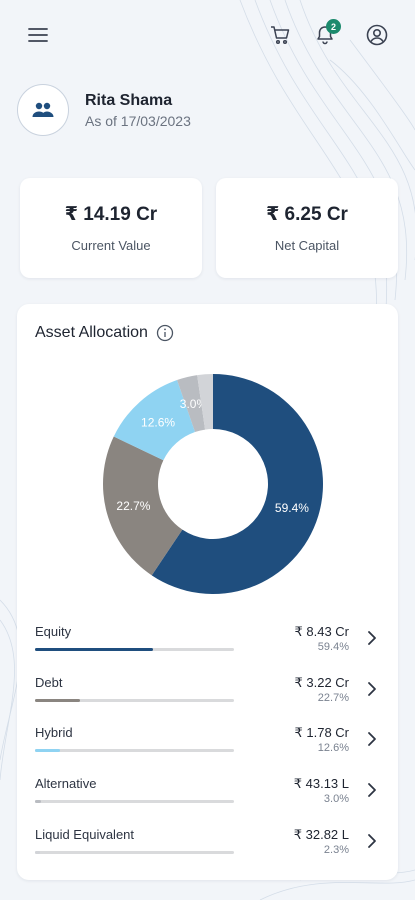 Image resolution: width=415 pixels, height=900 pixels. What do you see at coordinates (333, 697) in the screenshot?
I see `row-percent: 22.7%` at bounding box center [333, 697].